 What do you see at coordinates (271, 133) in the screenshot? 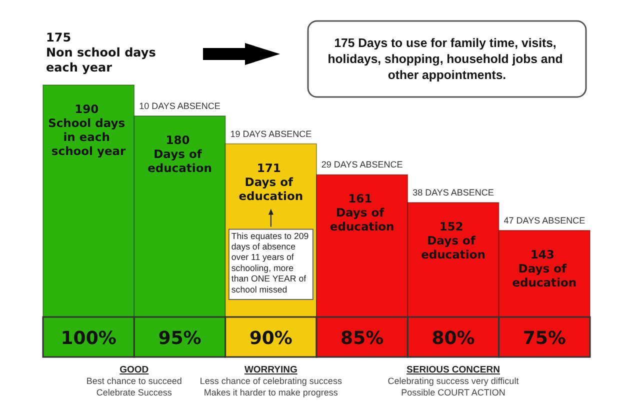
I see `annotation: 19 DAYS ABSENCE` at bounding box center [271, 133].